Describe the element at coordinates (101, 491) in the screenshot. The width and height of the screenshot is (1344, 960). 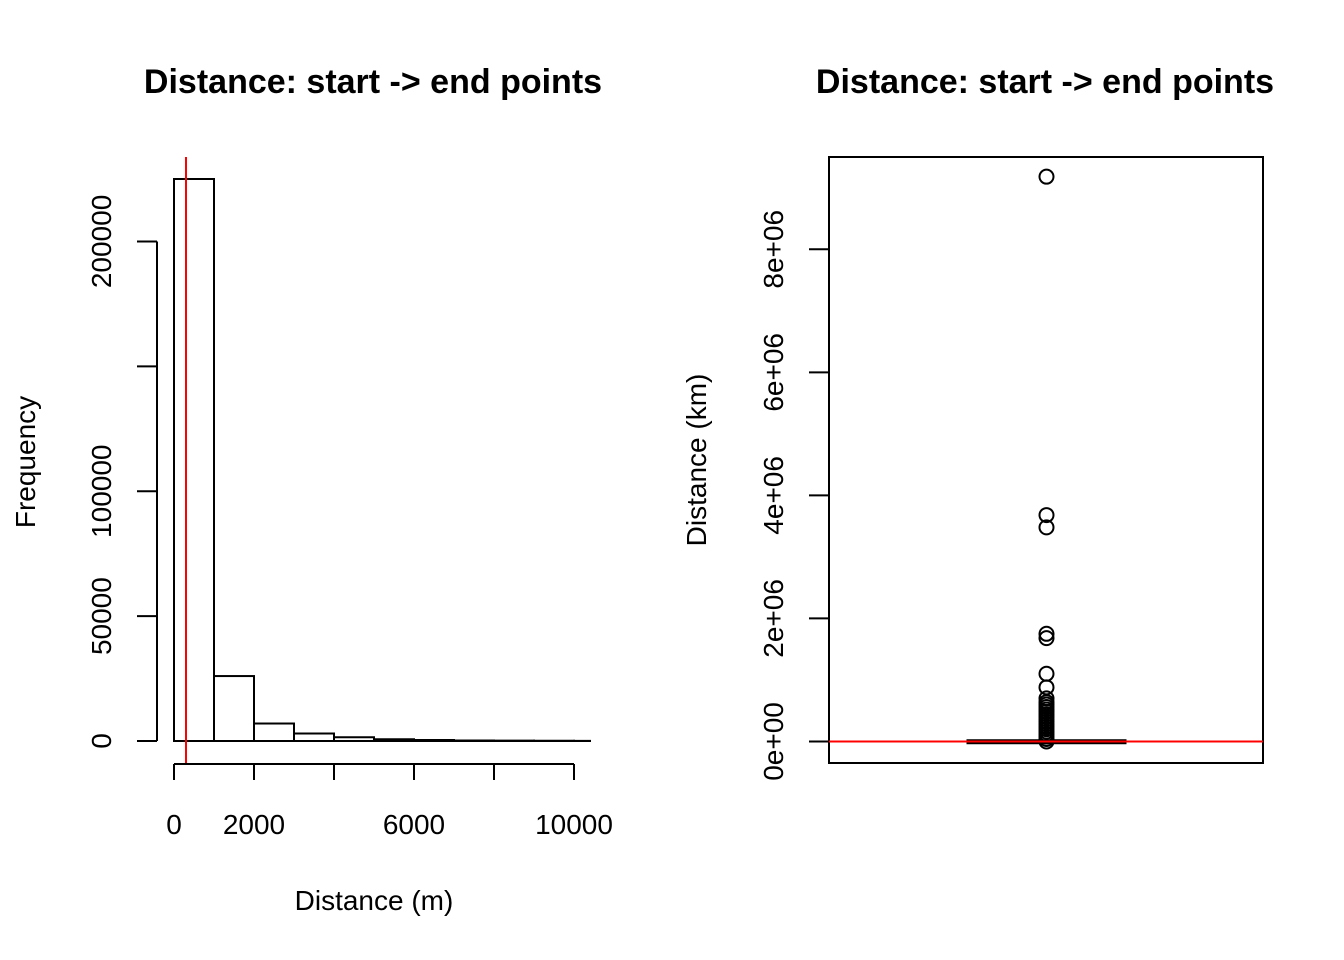
I see `histogram-y-tick-label-2: 100000` at that location.